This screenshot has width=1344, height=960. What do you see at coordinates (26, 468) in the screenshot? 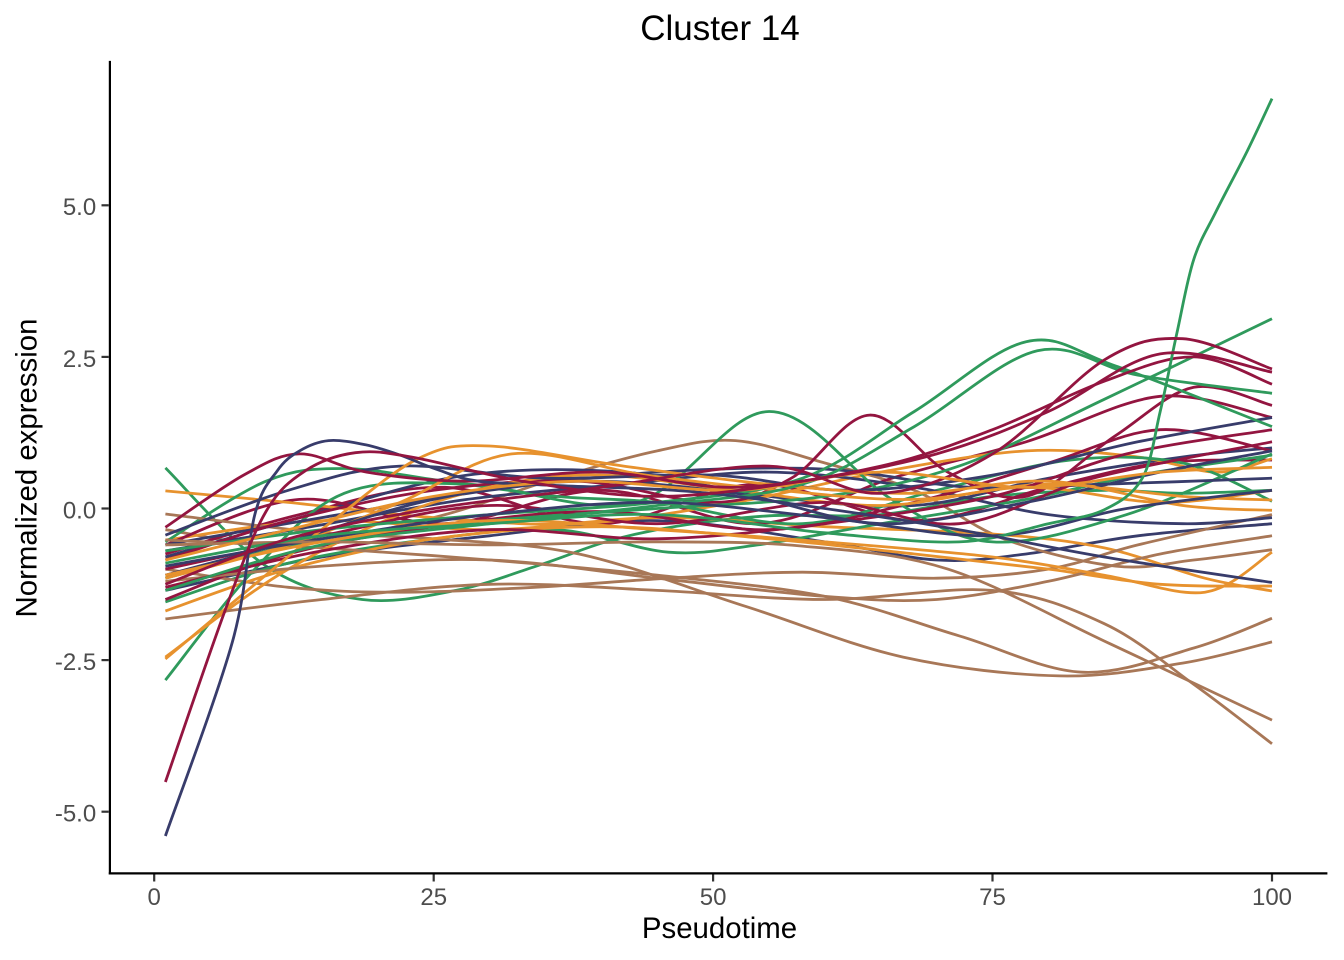
I see `svg-text: Normalized expression` at bounding box center [26, 468].